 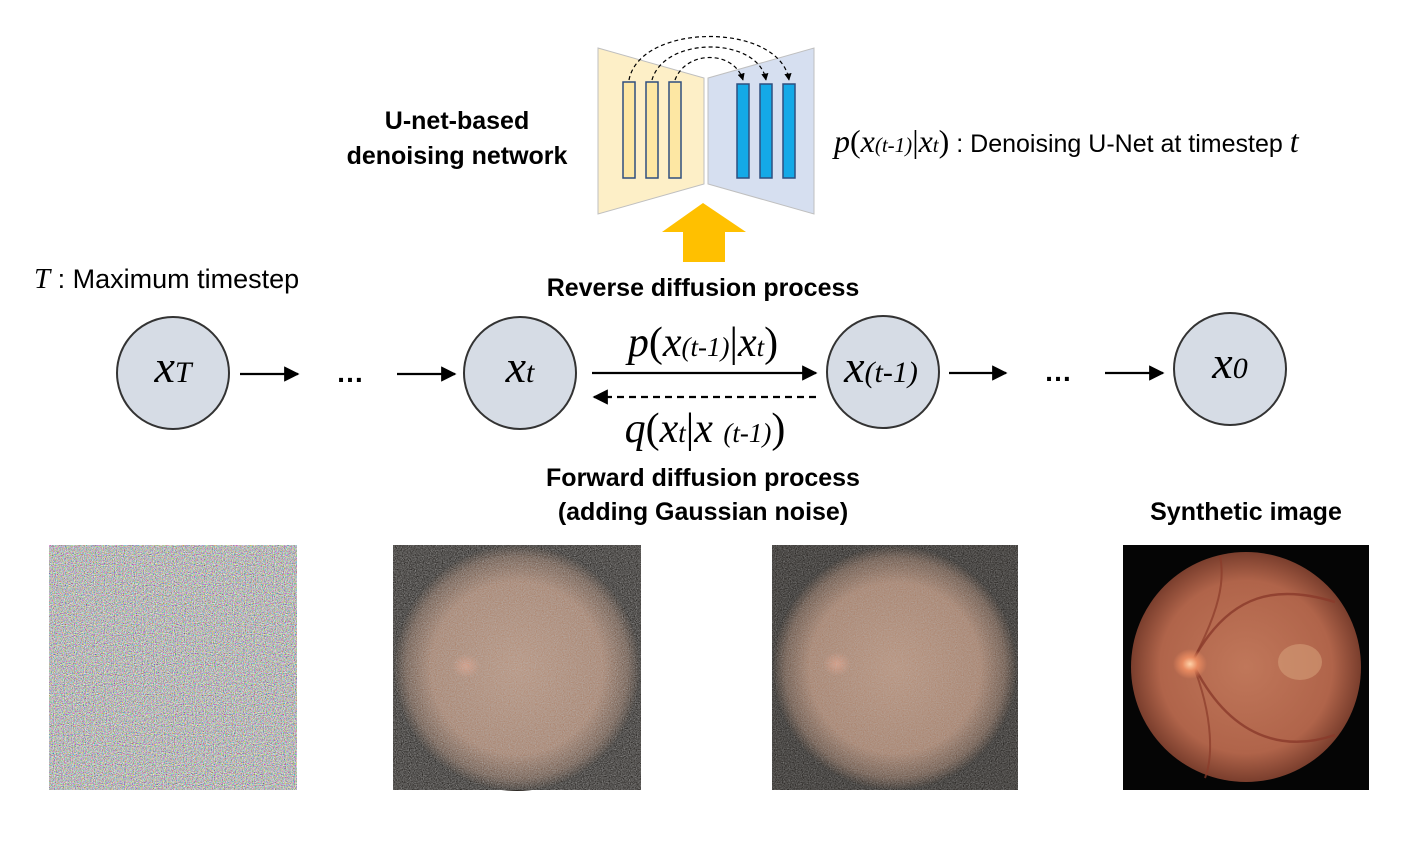 What do you see at coordinates (1246, 667) in the screenshot?
I see `synthetic-fundus-image` at bounding box center [1246, 667].